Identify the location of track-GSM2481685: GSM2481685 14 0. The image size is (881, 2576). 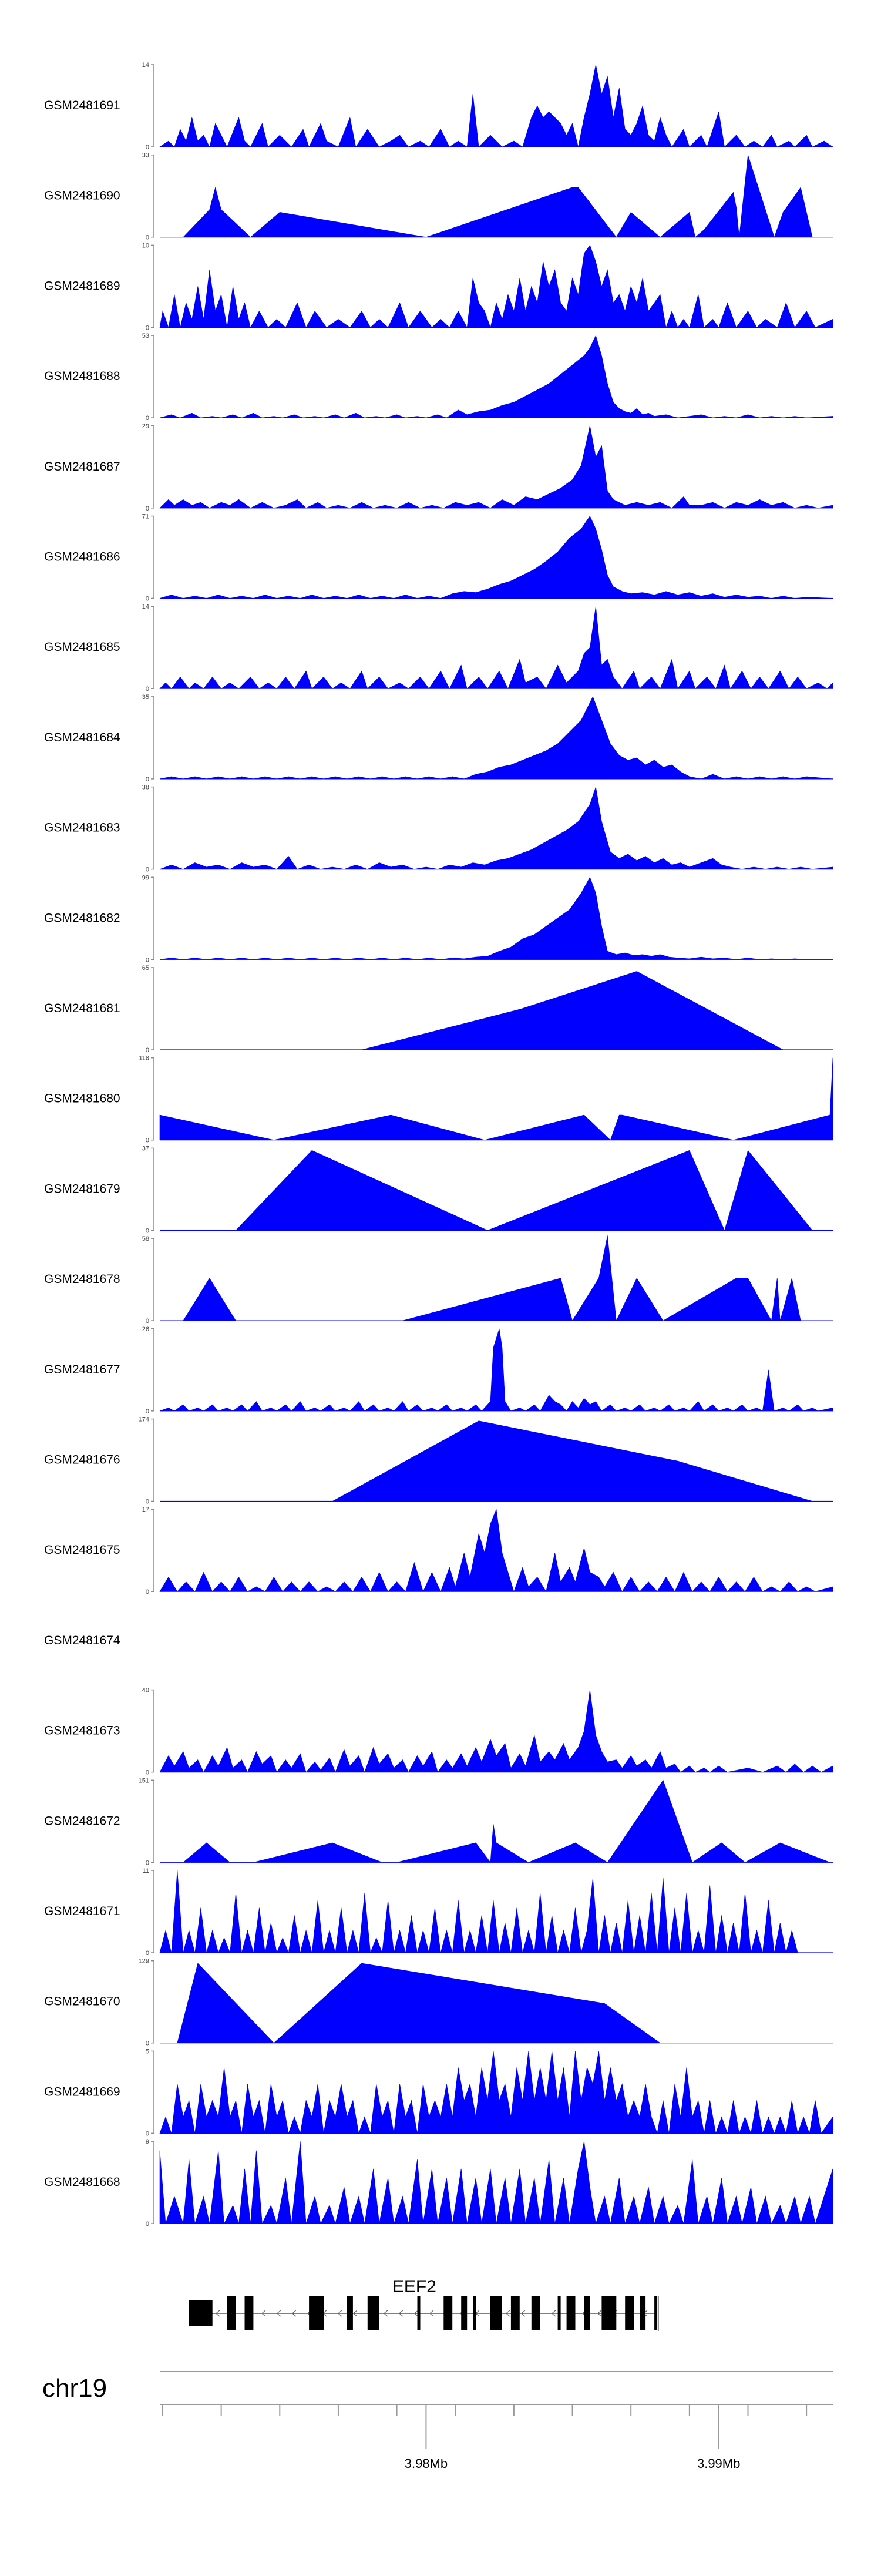
(439, 648).